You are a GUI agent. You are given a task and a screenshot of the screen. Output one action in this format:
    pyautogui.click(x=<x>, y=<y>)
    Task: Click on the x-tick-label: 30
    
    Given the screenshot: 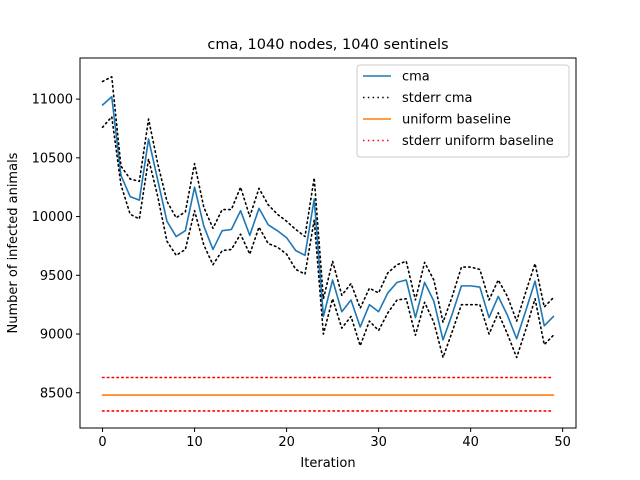 What is the action you would take?
    pyautogui.click(x=378, y=442)
    